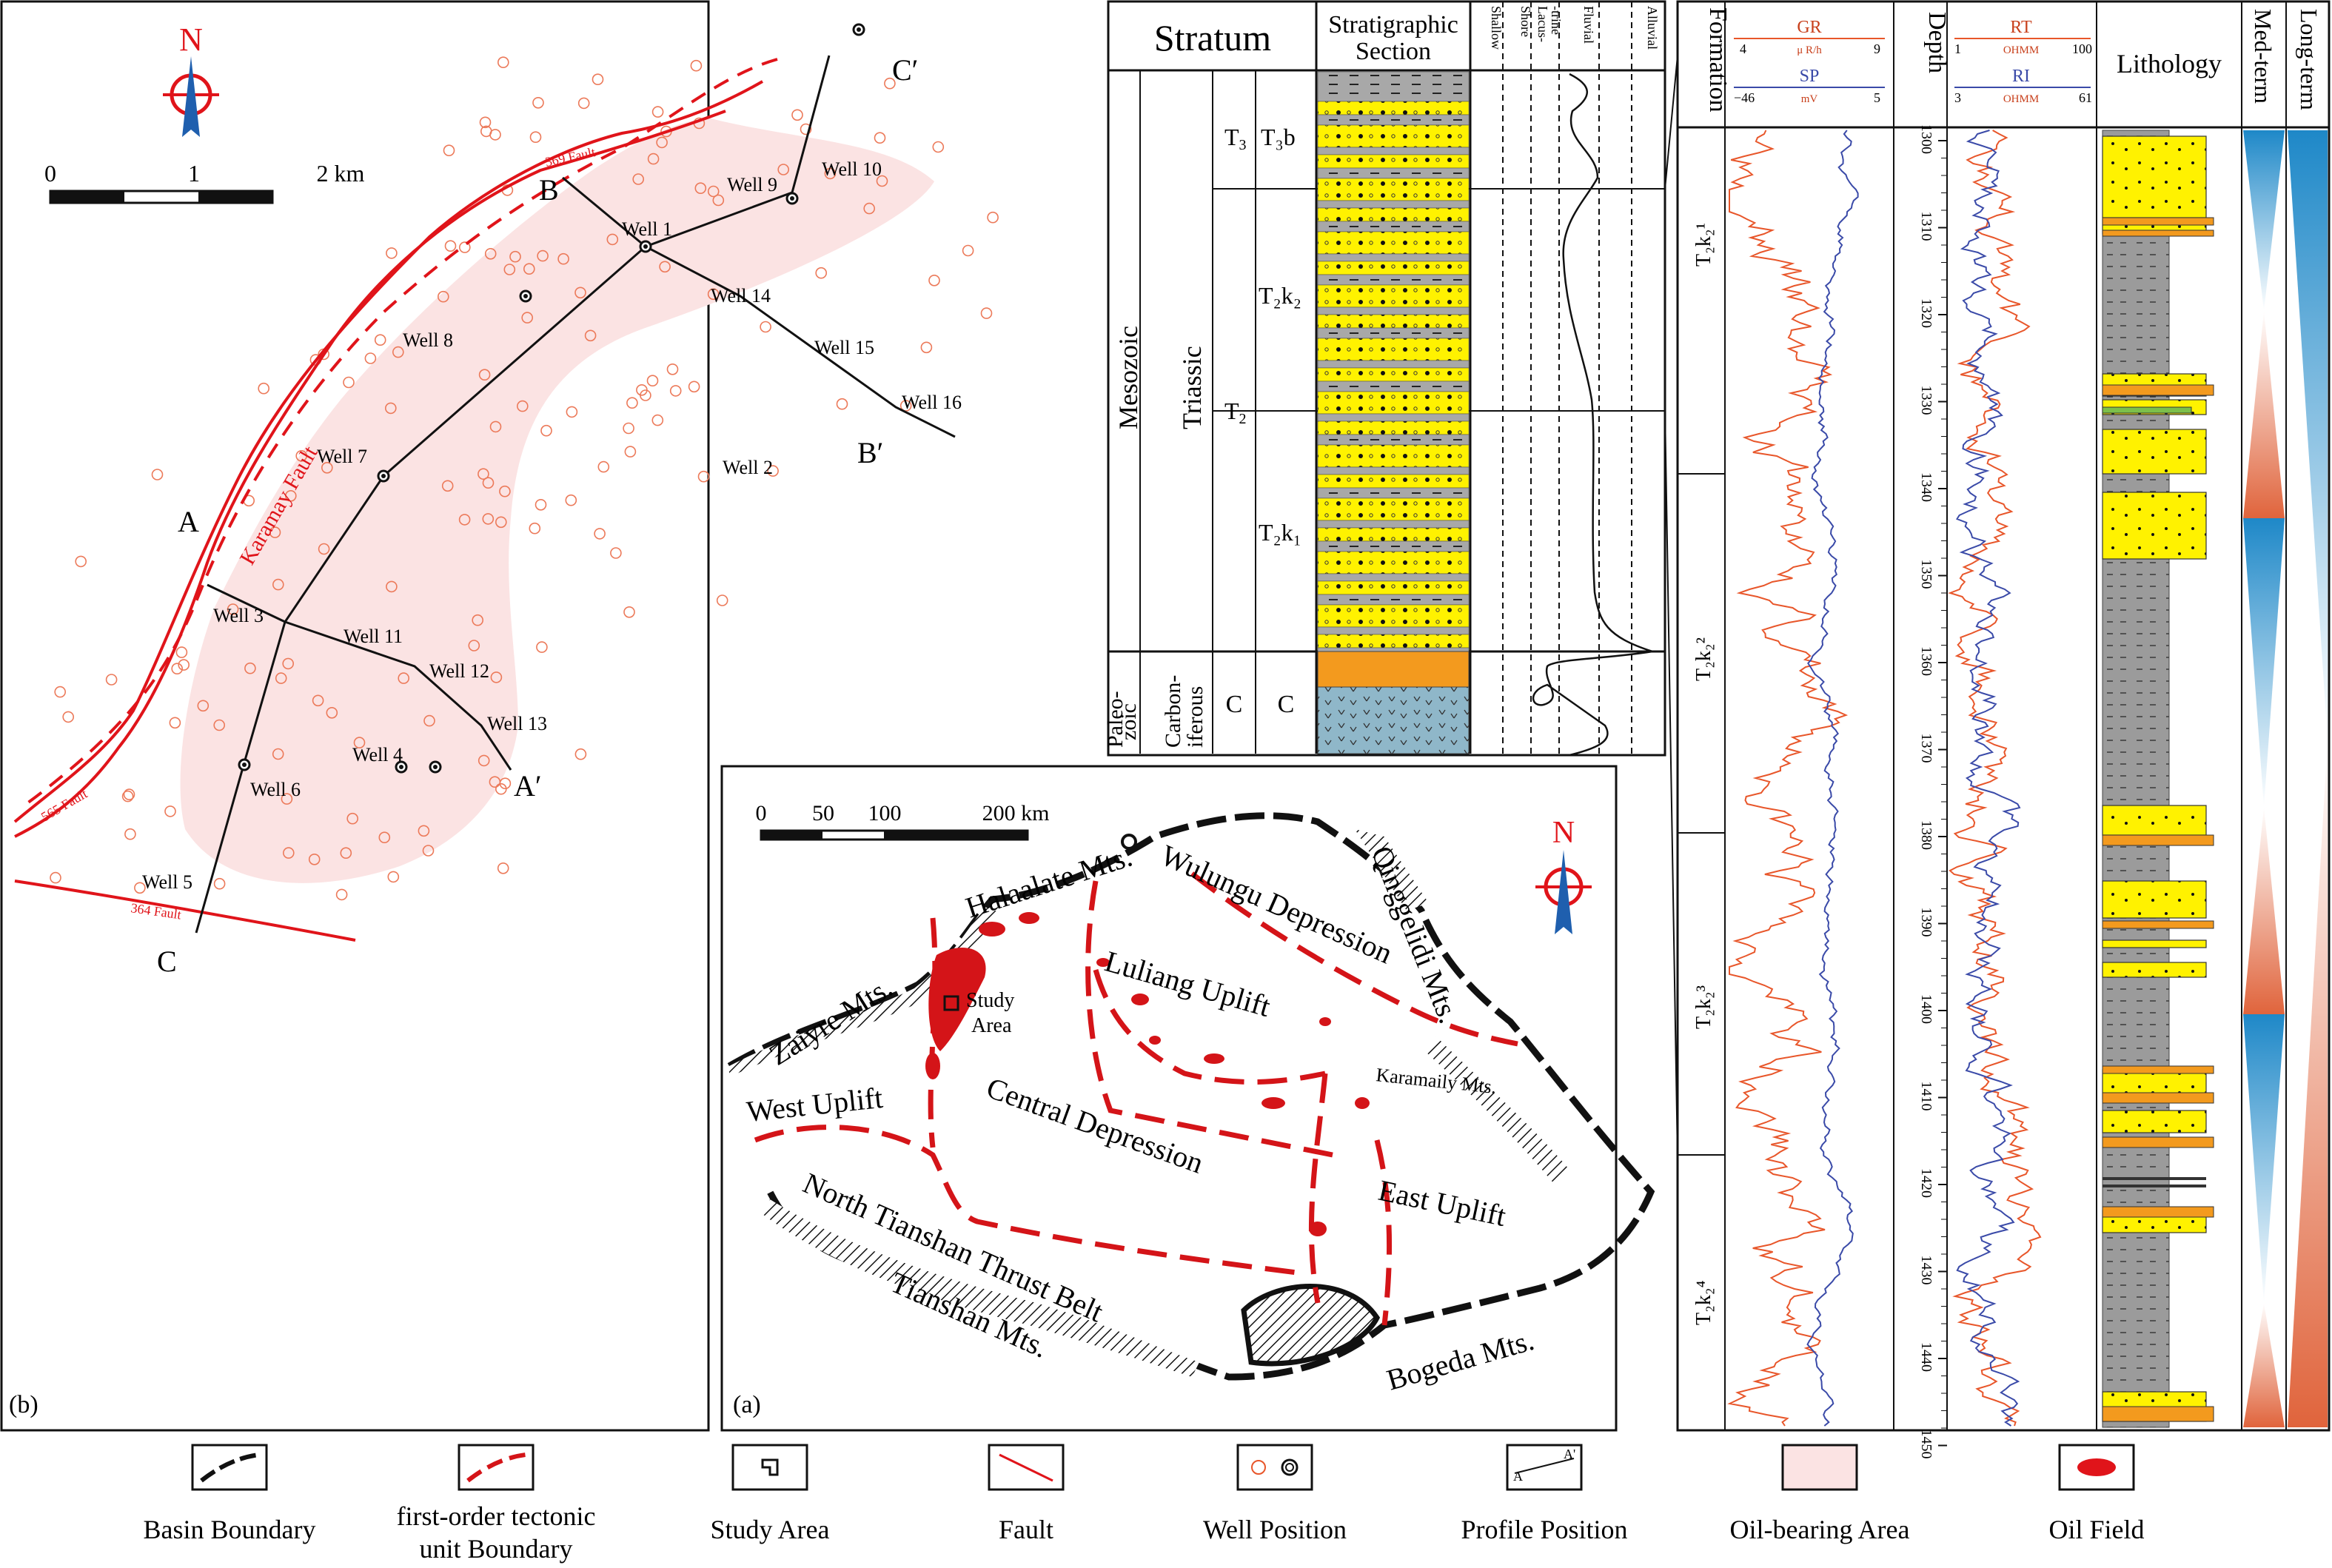 The width and height of the screenshot is (2332, 1568). Describe the element at coordinates (1926, 661) in the screenshot. I see `depth-label: 1360` at that location.